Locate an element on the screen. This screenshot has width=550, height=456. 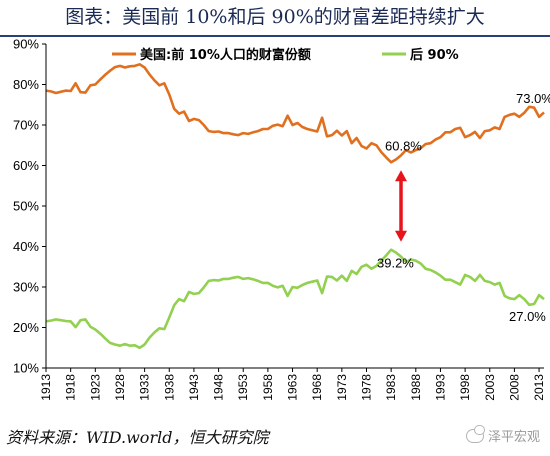
x-tick-label: 1998 is located at coordinates (465, 387).